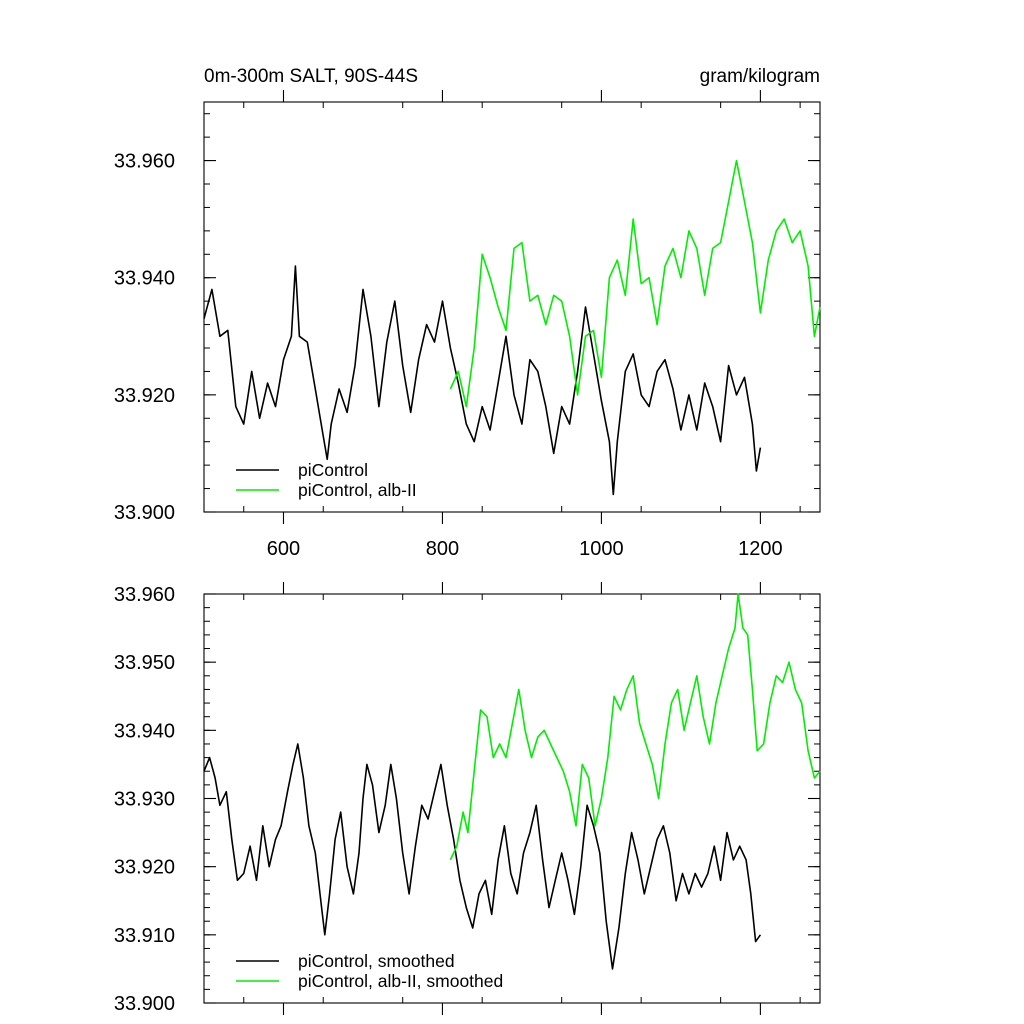  I want to click on bottom-y-tick-label: 33.900, so click(144, 1004).